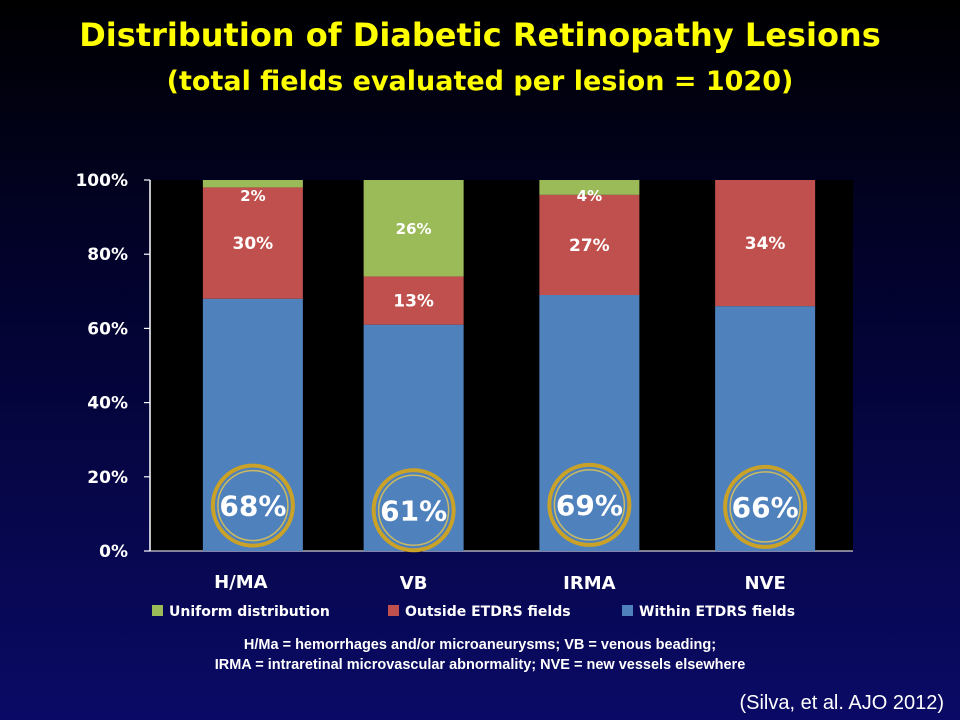 The width and height of the screenshot is (960, 720). Describe the element at coordinates (107, 478) in the screenshot. I see `y-tick-label: 20%` at that location.